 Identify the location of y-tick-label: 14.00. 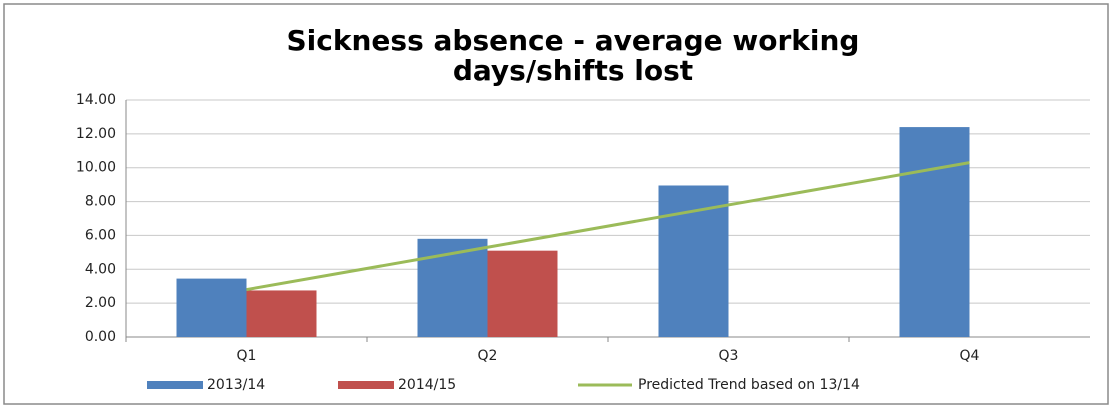
(96, 100).